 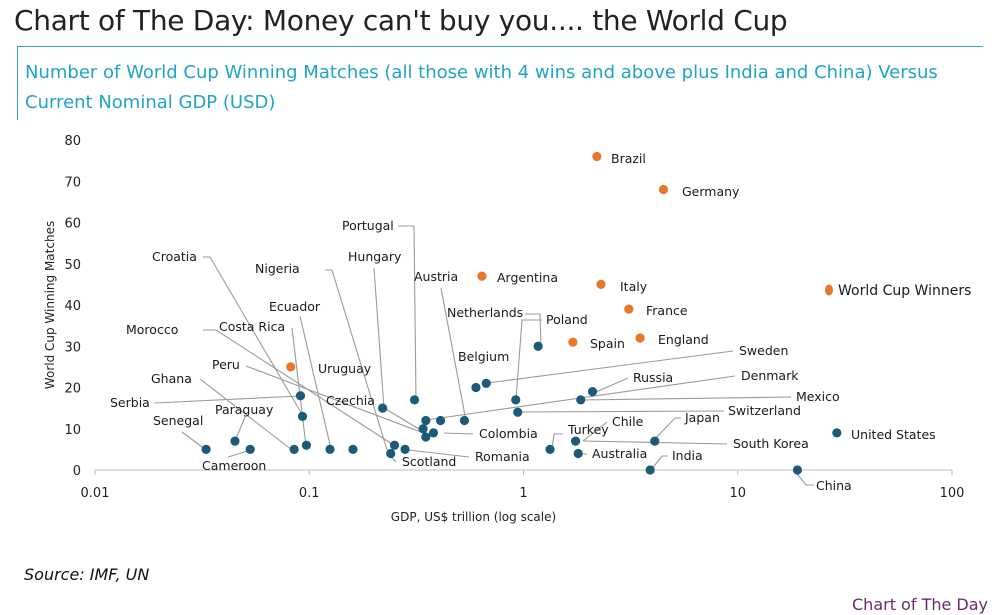 What do you see at coordinates (667, 310) in the screenshot?
I see `data-label-france: France` at bounding box center [667, 310].